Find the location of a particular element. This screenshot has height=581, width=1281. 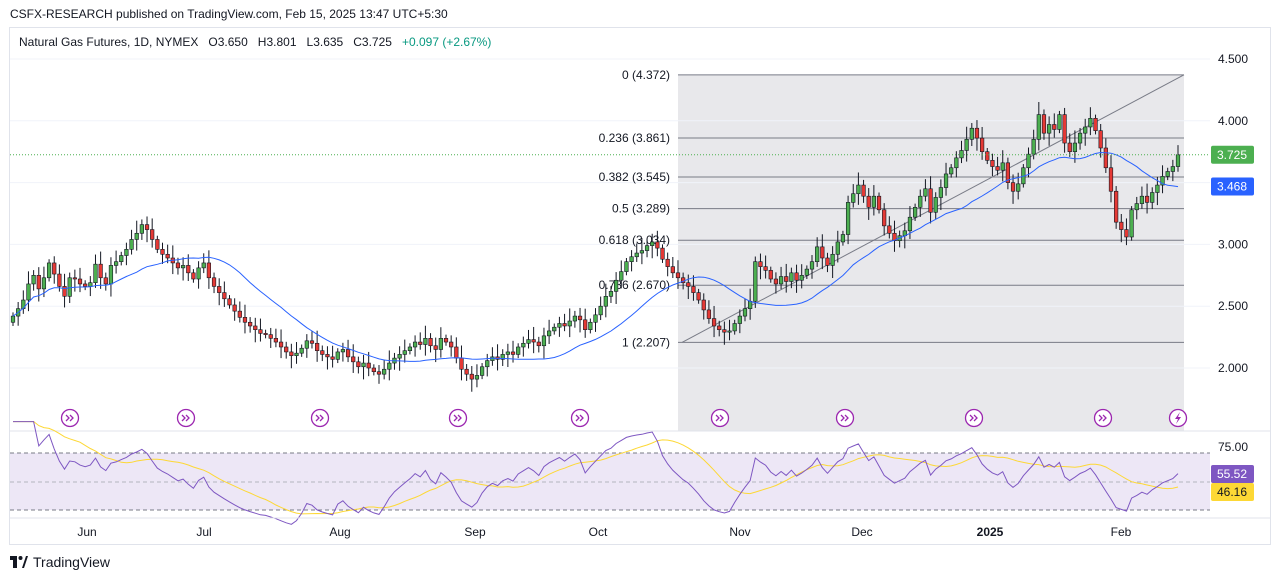

legend-symbol: Natural Gas Futures, 1D, NYMEX is located at coordinates (109, 42).